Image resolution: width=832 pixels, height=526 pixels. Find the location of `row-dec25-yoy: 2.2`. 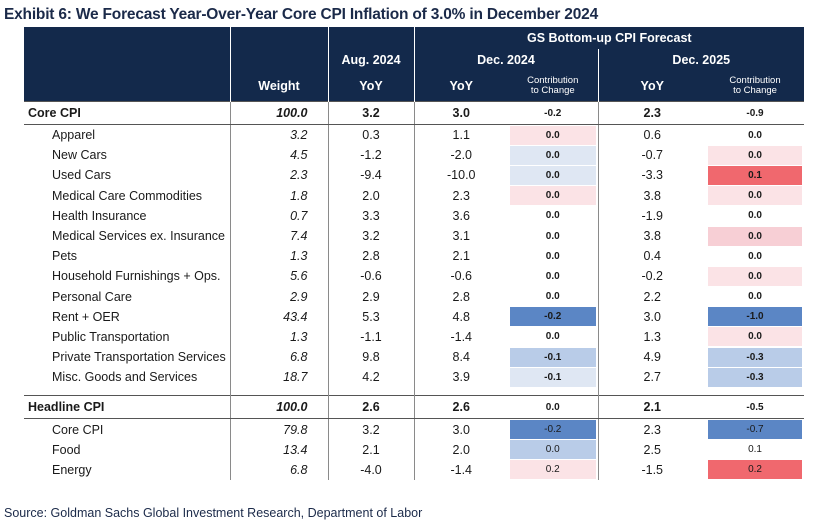

row-dec25-yoy: 2.2 is located at coordinates (651, 296).